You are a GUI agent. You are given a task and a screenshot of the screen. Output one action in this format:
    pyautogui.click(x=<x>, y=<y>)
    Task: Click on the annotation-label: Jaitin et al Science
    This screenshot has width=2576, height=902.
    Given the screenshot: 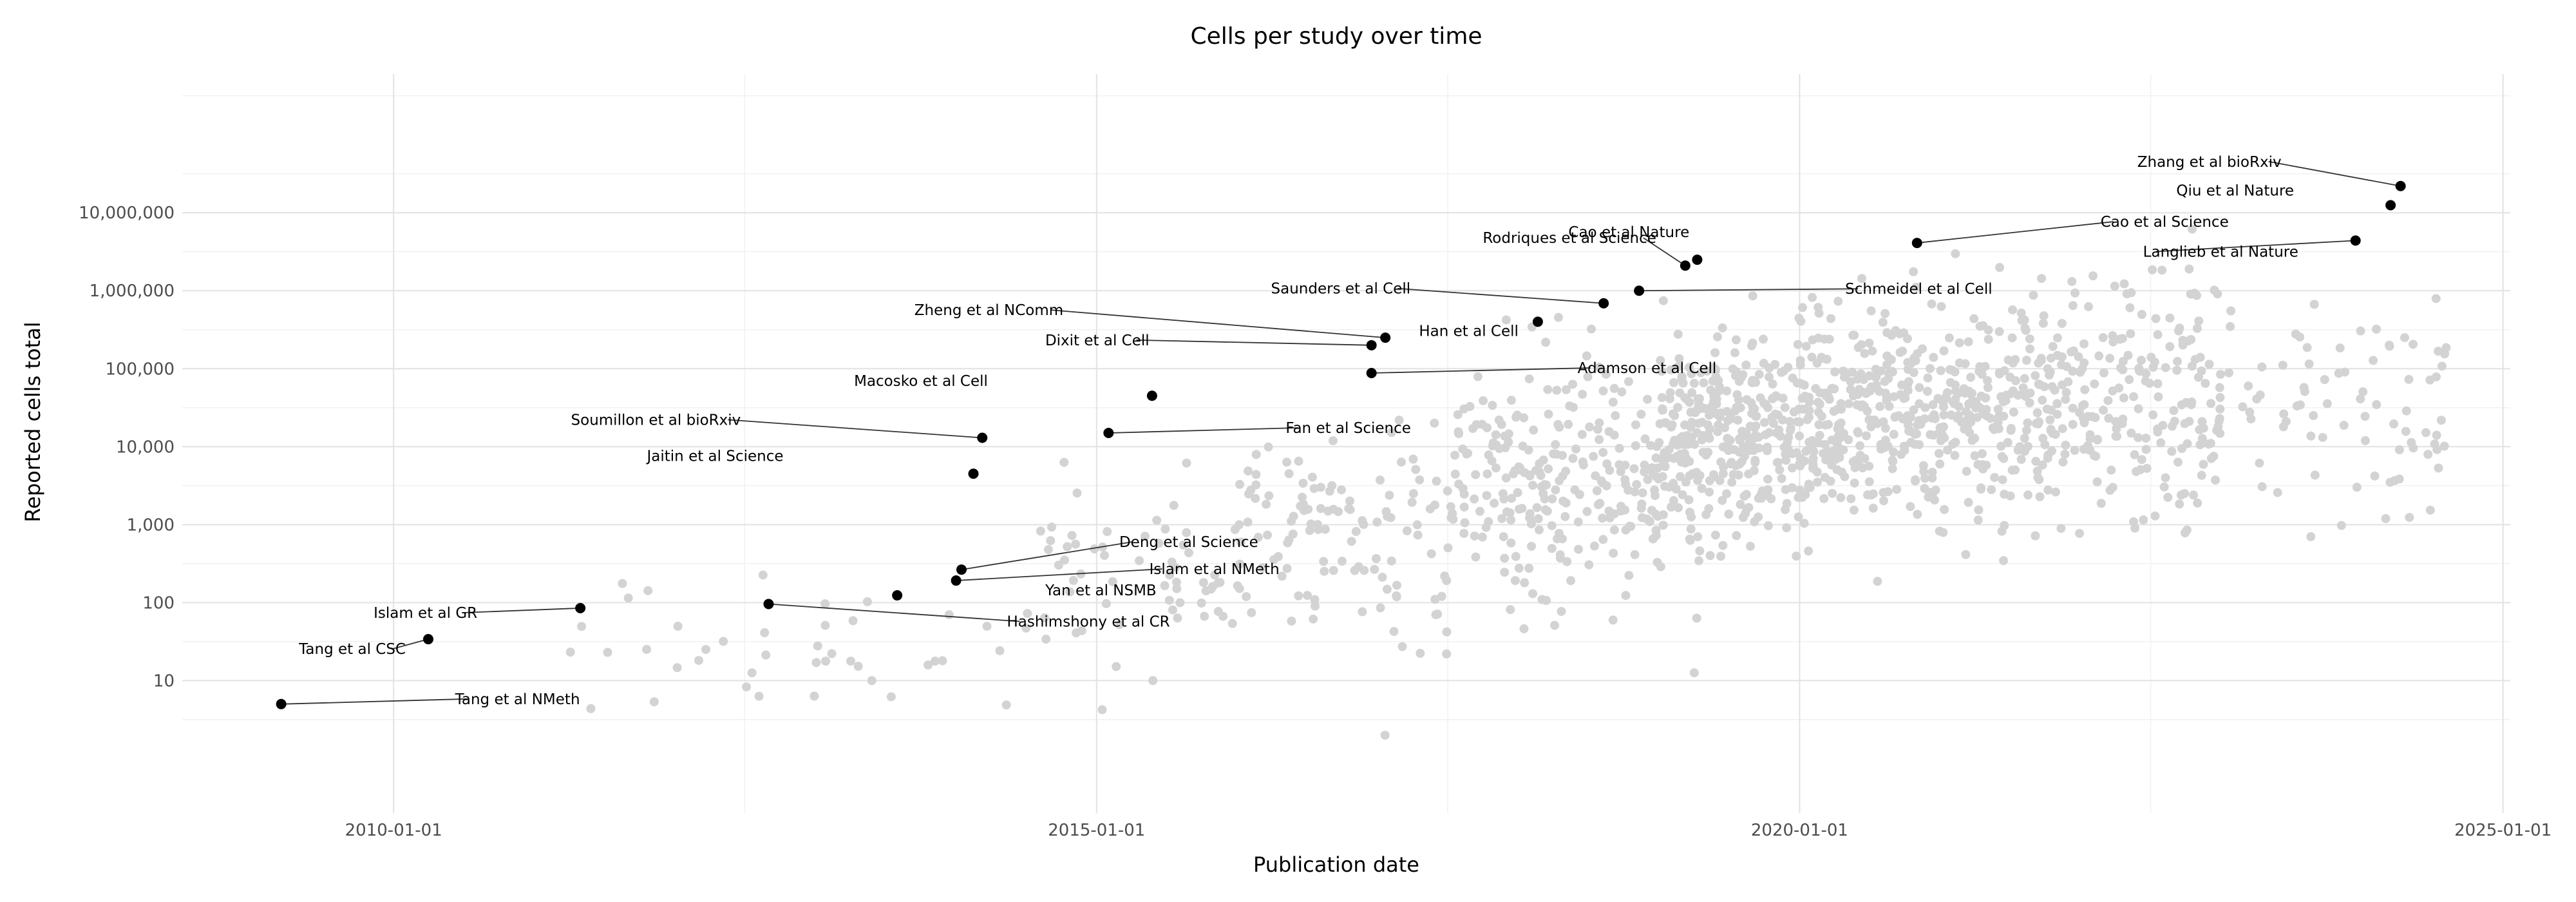 What is the action you would take?
    pyautogui.click(x=715, y=456)
    